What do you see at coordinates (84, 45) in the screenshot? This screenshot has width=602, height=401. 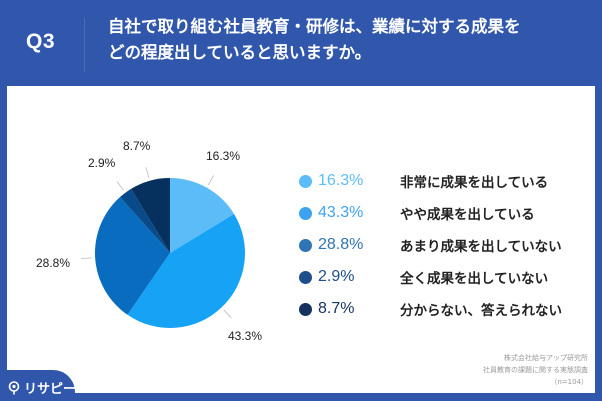 I see `header-divider` at bounding box center [84, 45].